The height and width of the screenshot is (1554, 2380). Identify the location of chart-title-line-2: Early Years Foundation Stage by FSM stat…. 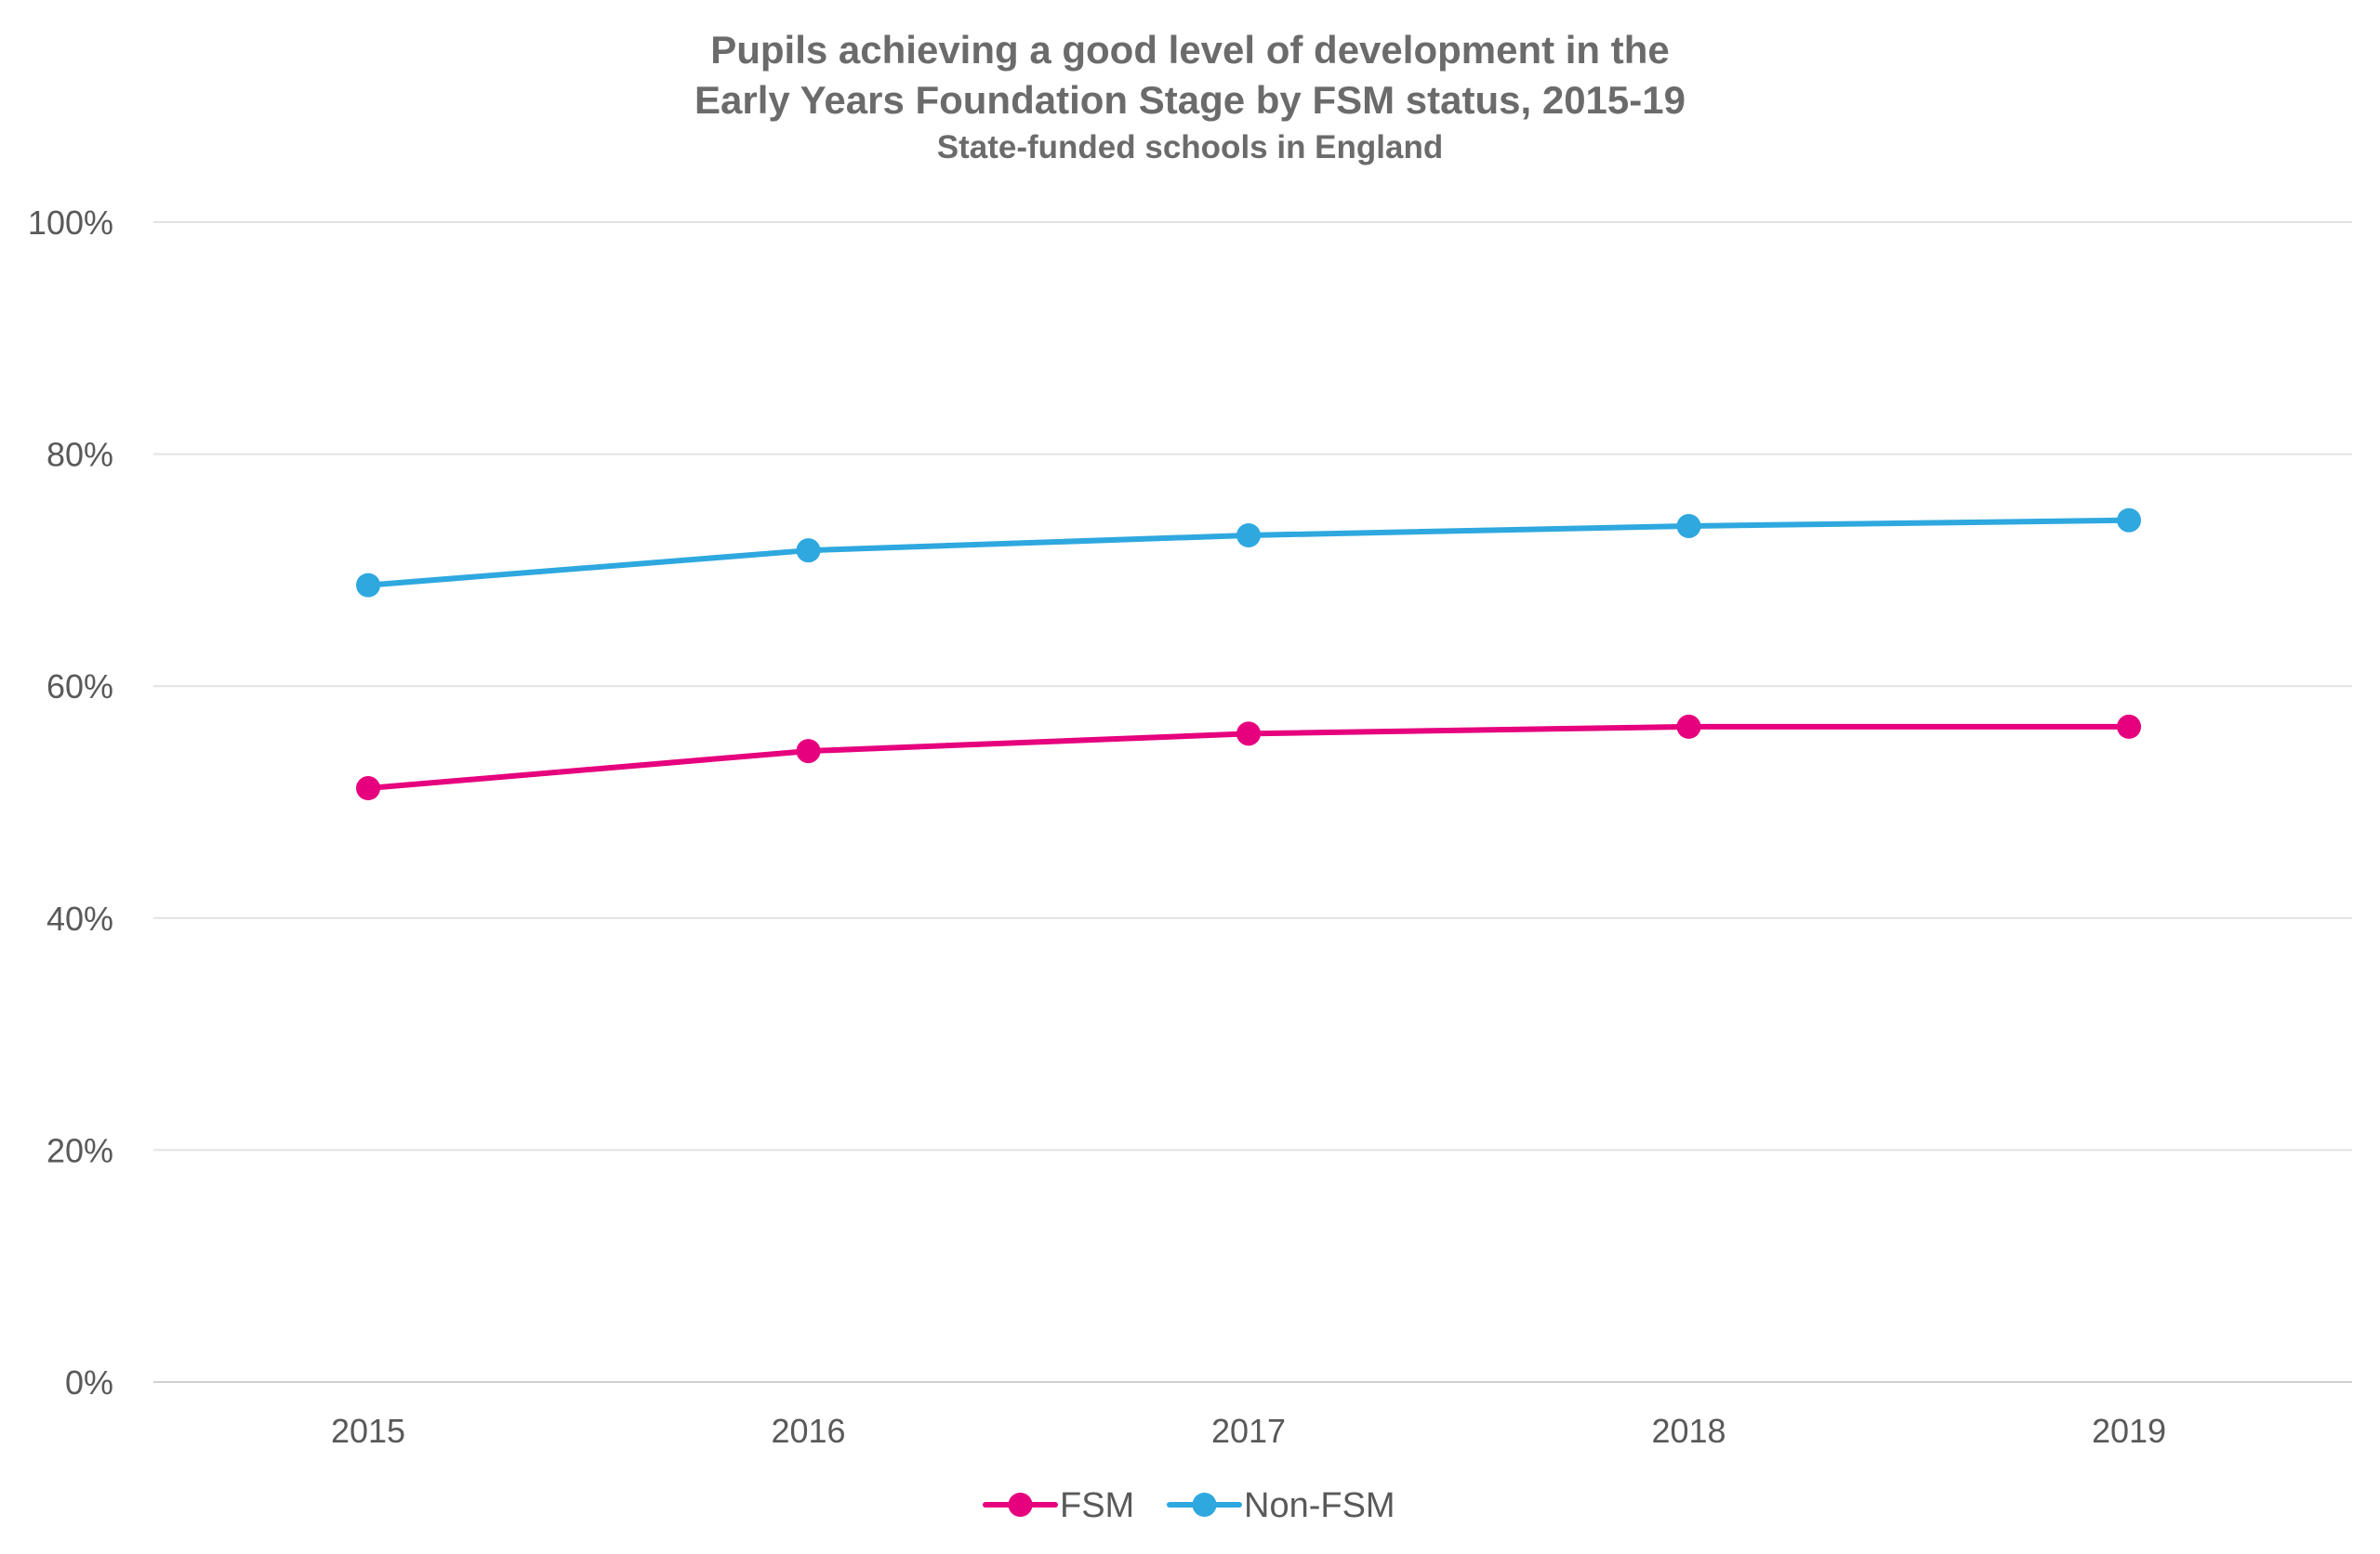
(1190, 100).